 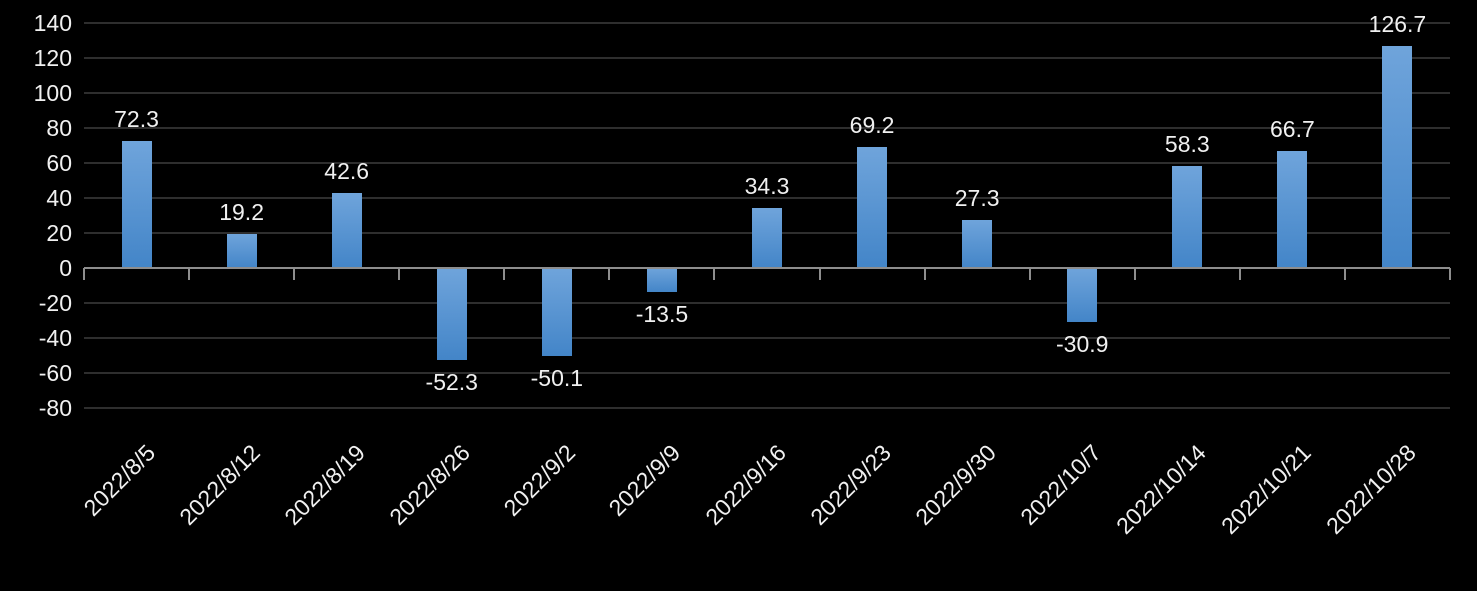 I want to click on x-axis-tick-label: 2022/8/5, so click(x=119, y=480).